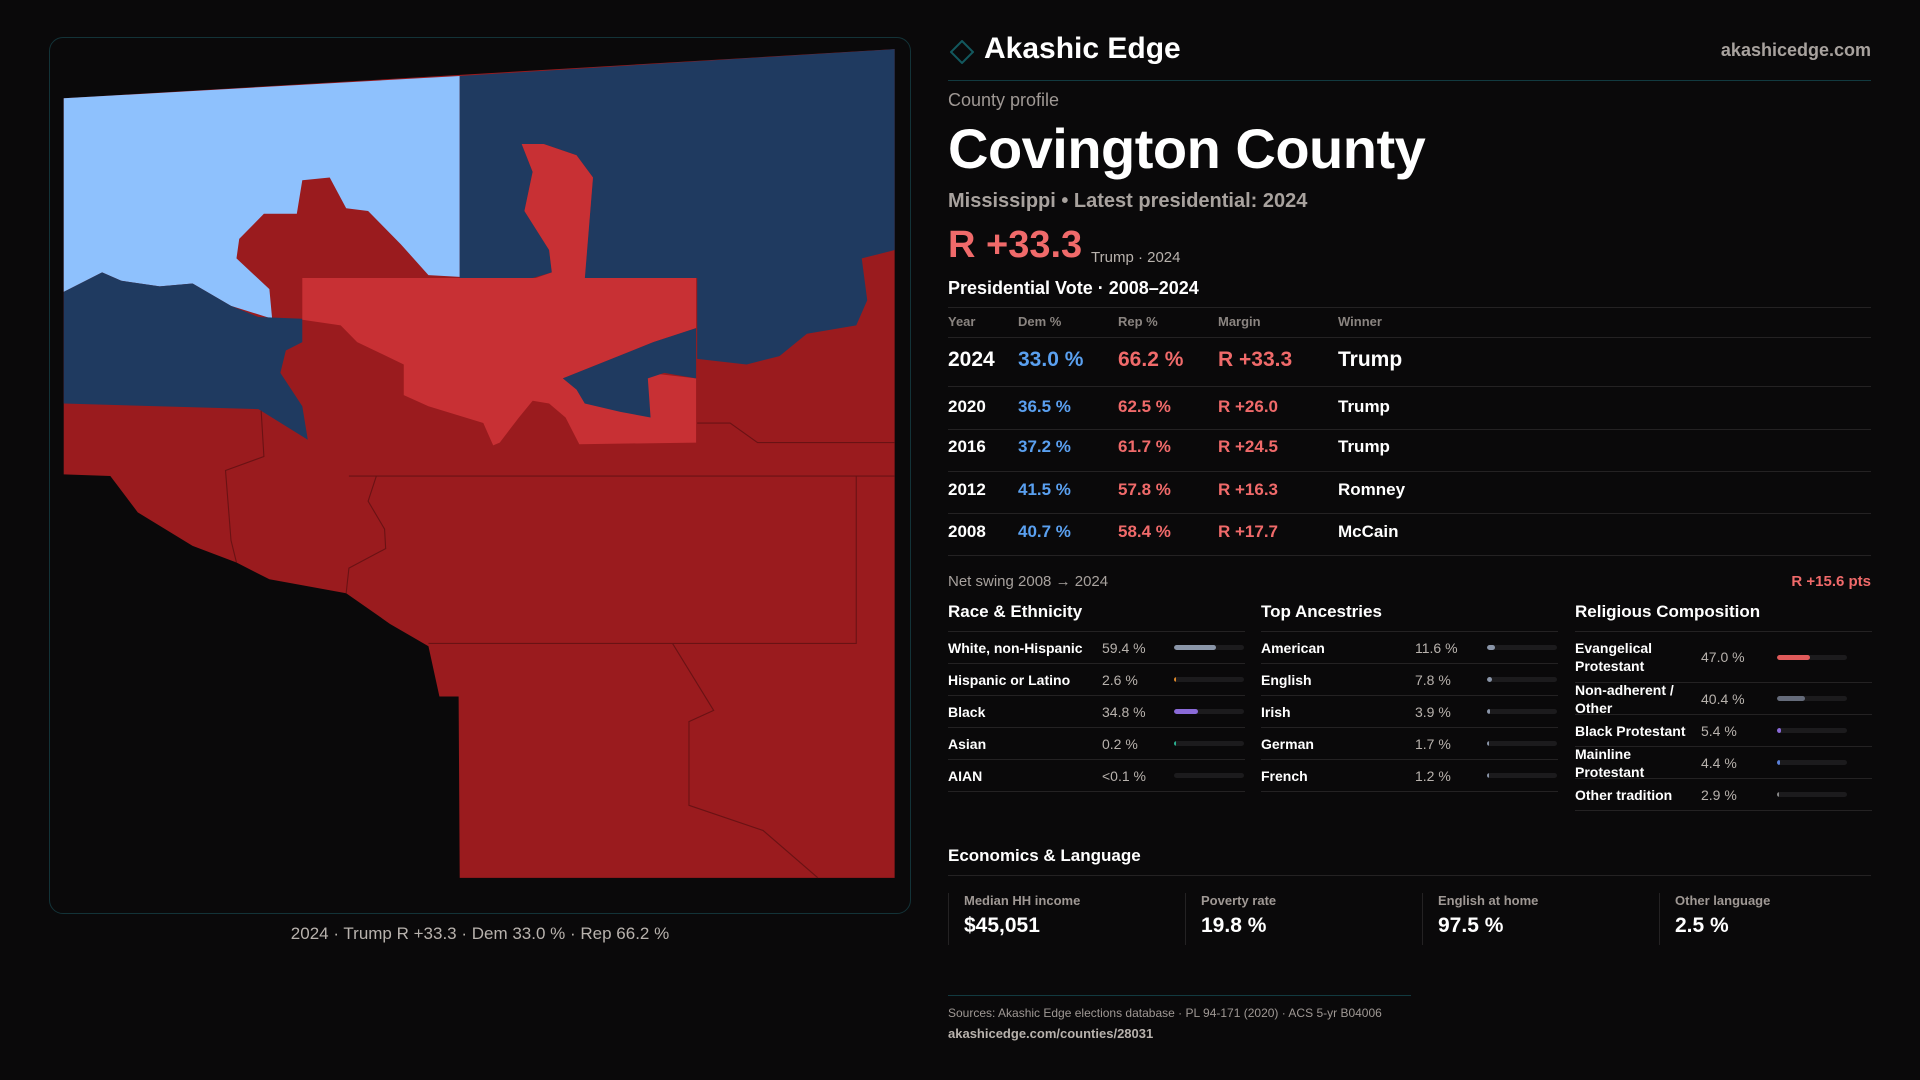  What do you see at coordinates (1702, 925) in the screenshot?
I see `stat-value: 2.5 %` at bounding box center [1702, 925].